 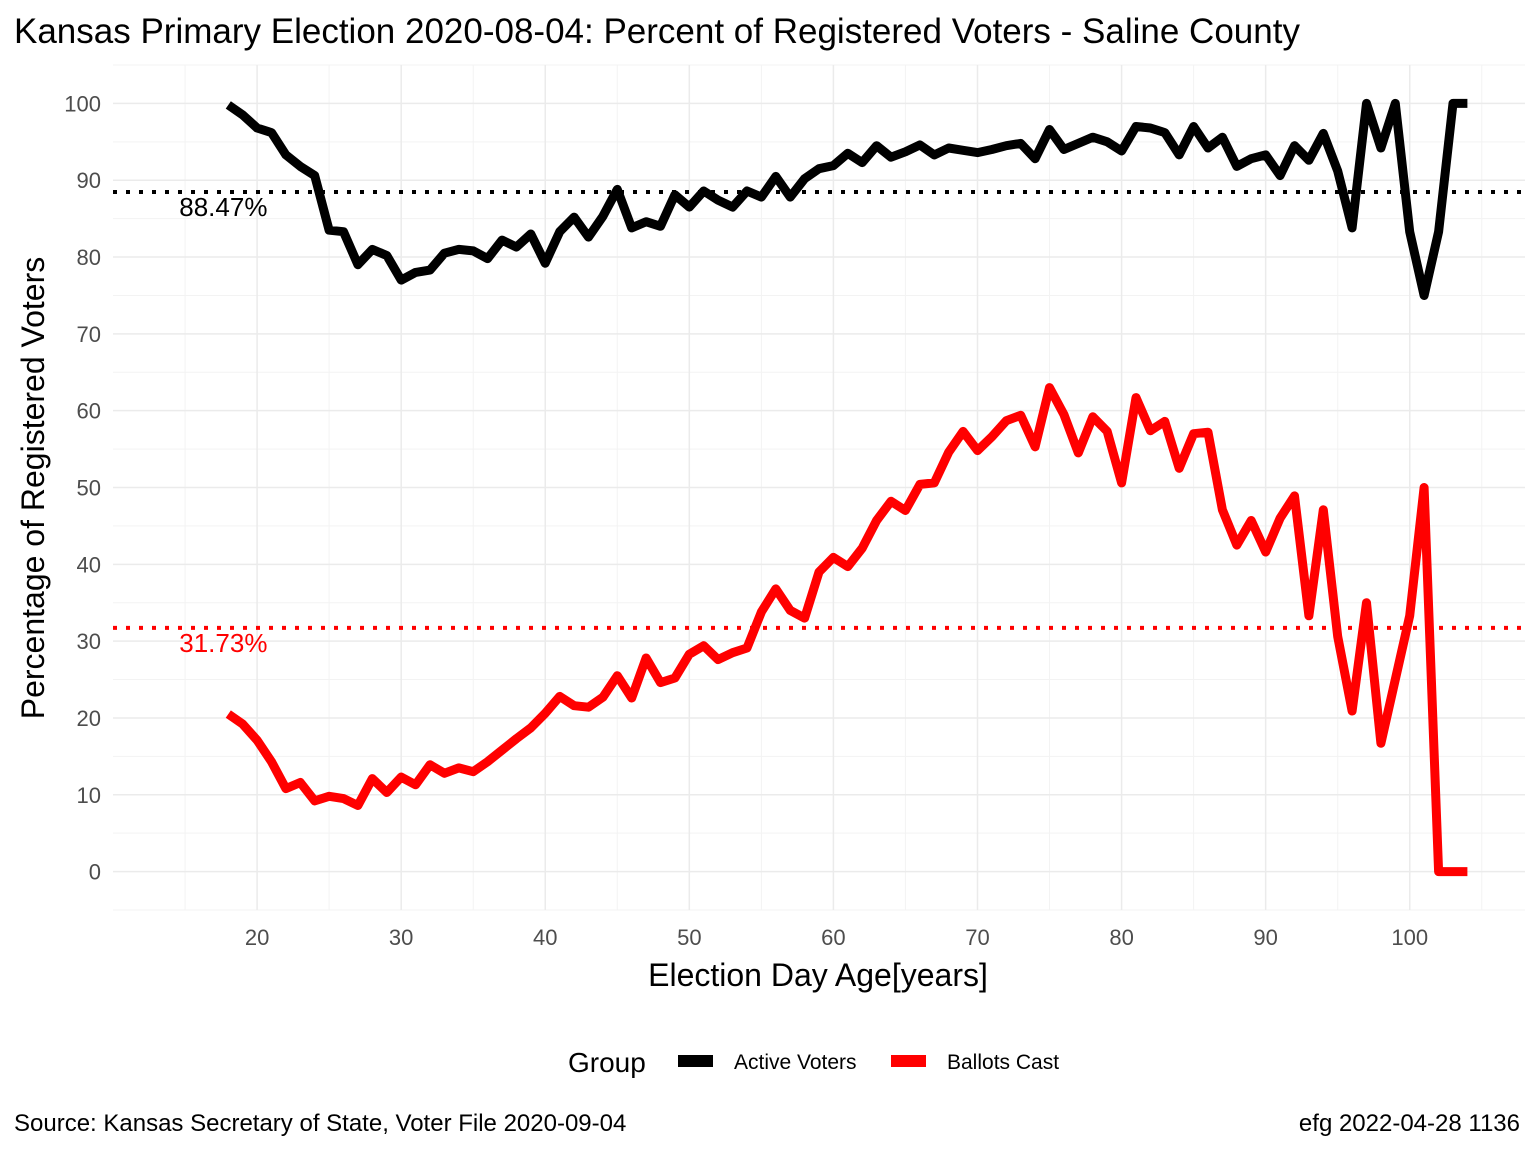 I want to click on reference-label: 88.47%, so click(x=223, y=207).